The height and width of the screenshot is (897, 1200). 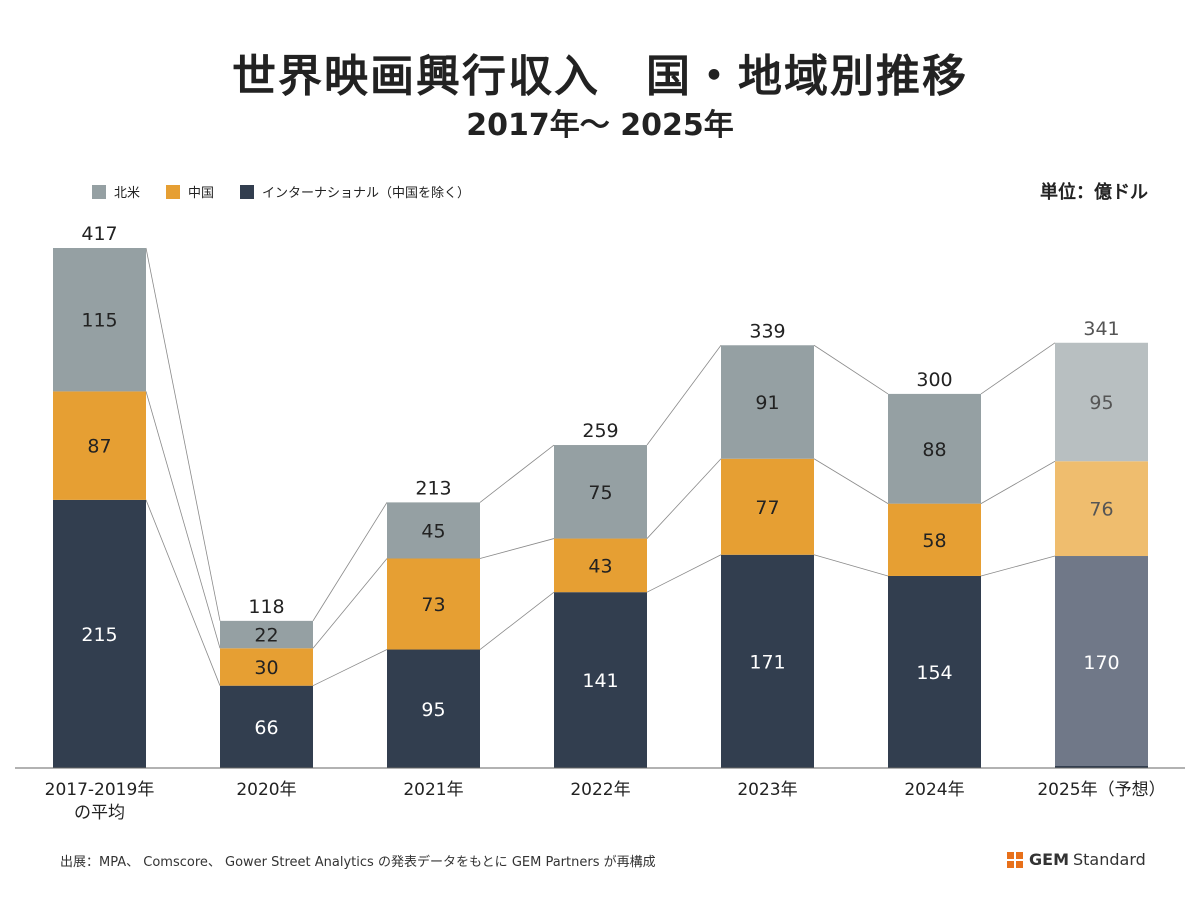 I want to click on data-label: 45, so click(x=433, y=531).